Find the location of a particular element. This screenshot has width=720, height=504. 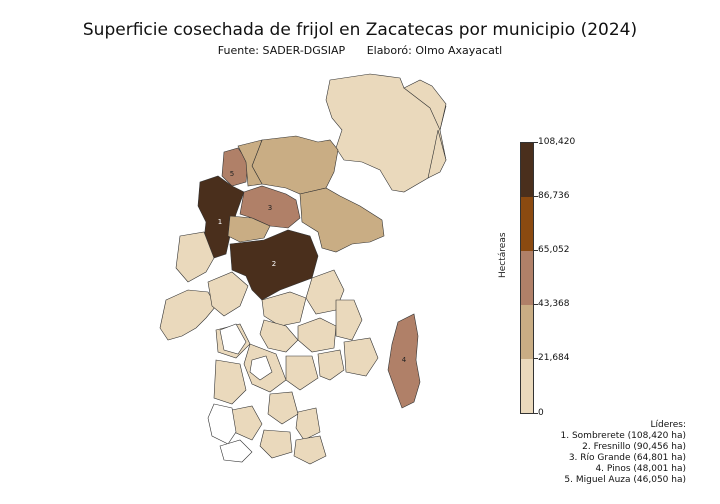

municipality-apozol is located at coordinates (276, 444).